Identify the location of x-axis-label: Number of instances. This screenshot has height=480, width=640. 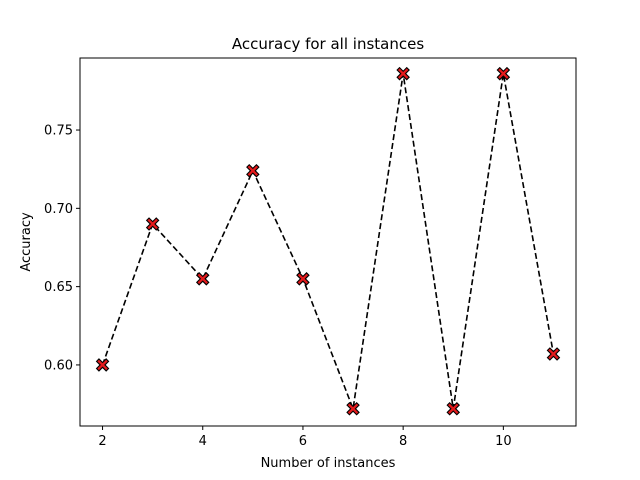
(328, 463).